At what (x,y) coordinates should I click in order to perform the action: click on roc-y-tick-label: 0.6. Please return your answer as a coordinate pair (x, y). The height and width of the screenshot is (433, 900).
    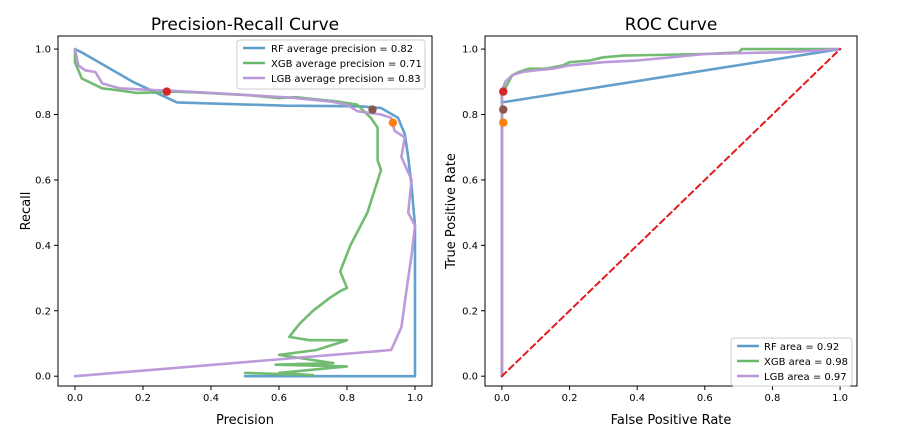
    Looking at the image, I should click on (470, 180).